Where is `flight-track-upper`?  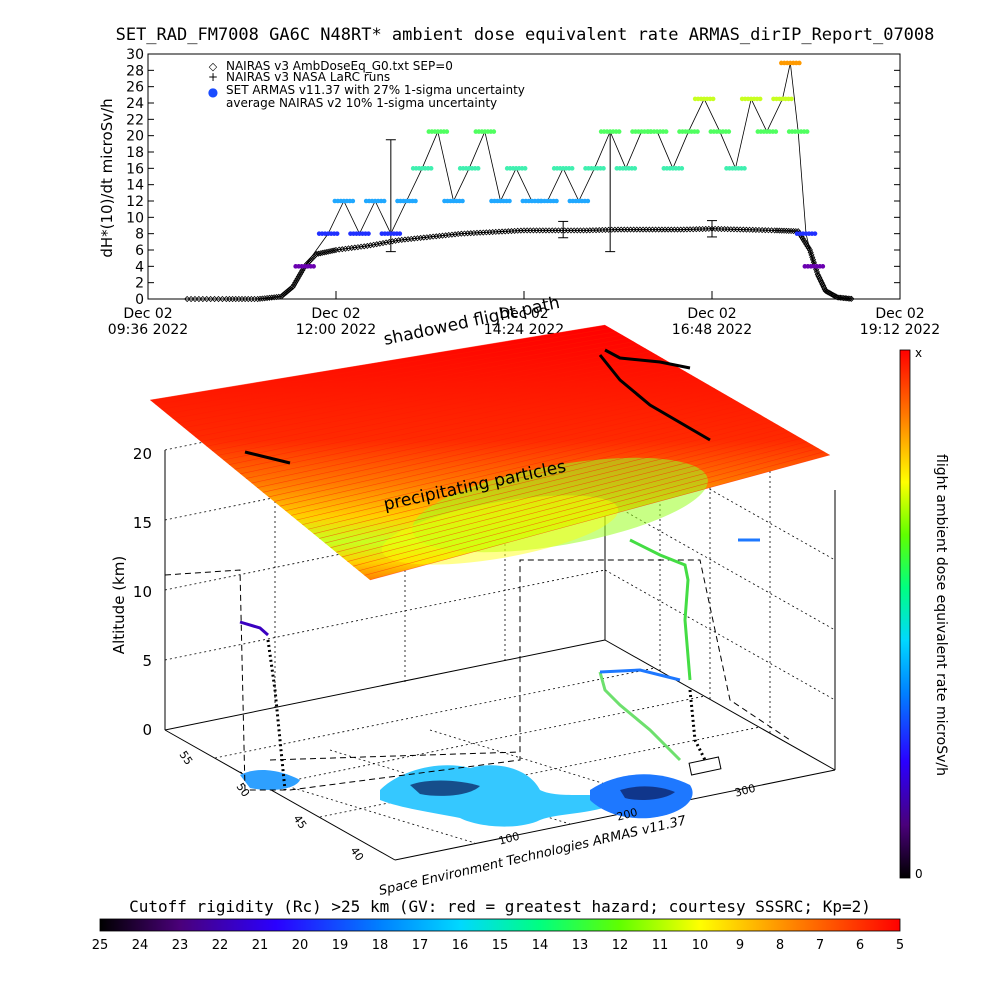
flight-track-upper is located at coordinates (477, 406).